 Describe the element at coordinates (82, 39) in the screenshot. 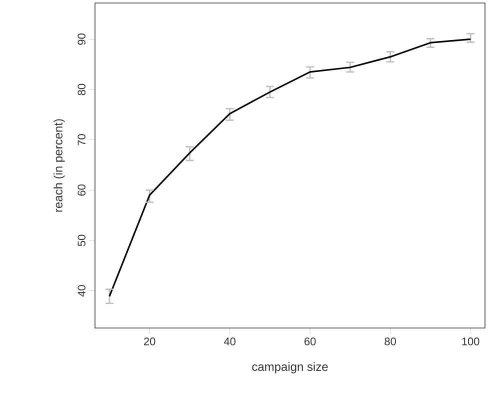

I see `y-tick-label: 90` at that location.